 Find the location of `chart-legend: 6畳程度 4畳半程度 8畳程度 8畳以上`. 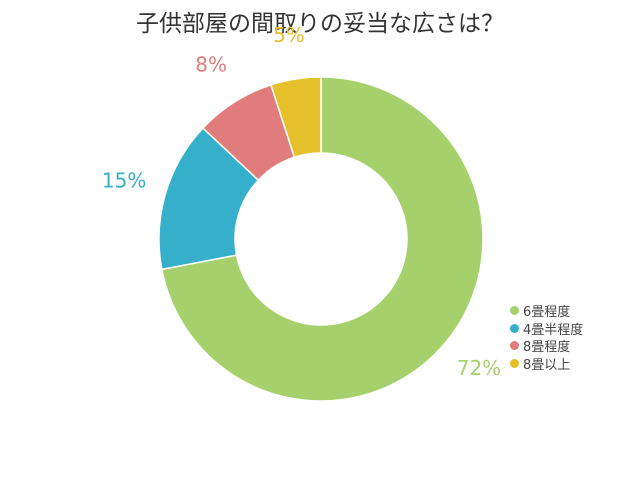

chart-legend: 6畳程度 4畳半程度 8畳程度 8畳以上 is located at coordinates (546, 337).